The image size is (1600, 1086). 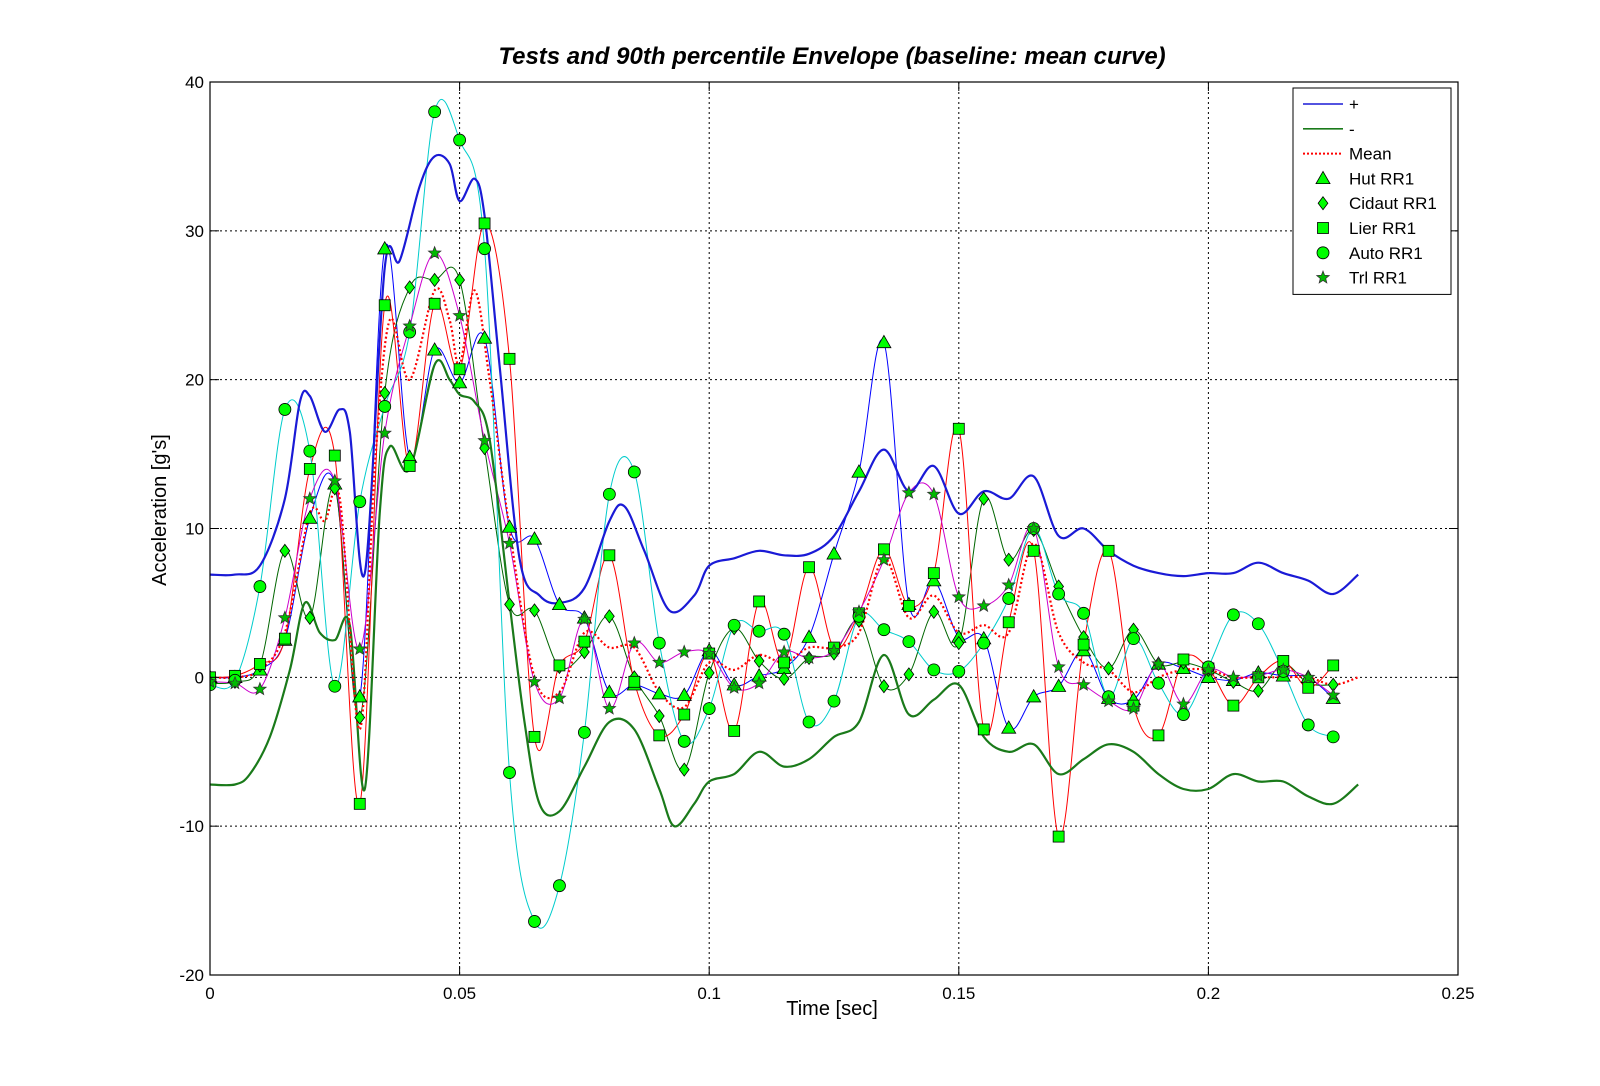 I want to click on y-tick-label: 30, so click(x=194, y=231).